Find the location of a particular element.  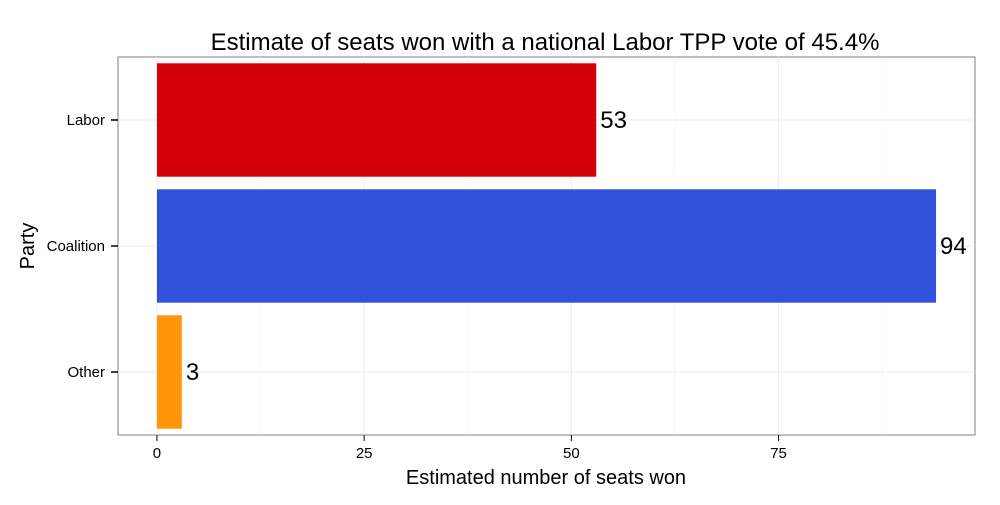

y-tick-label-other: Other is located at coordinates (86, 372).